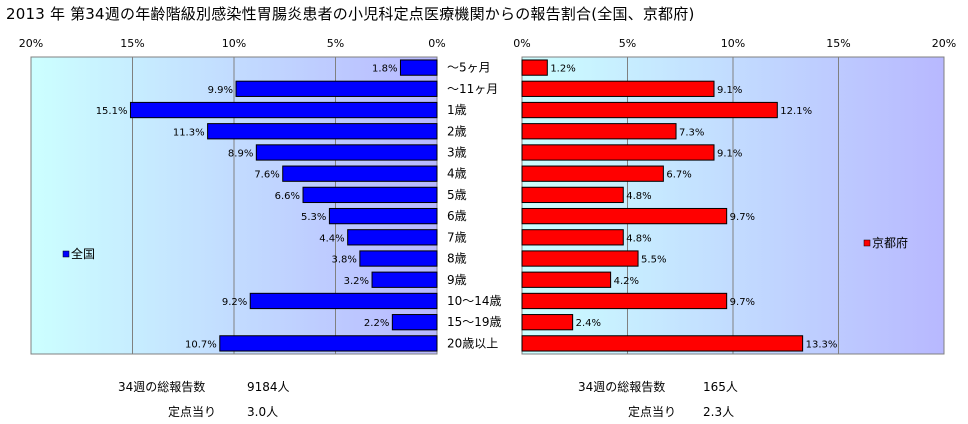 This screenshot has height=424, width=968. Describe the element at coordinates (83, 253) in the screenshot. I see `left-legend-label: 全国` at that location.